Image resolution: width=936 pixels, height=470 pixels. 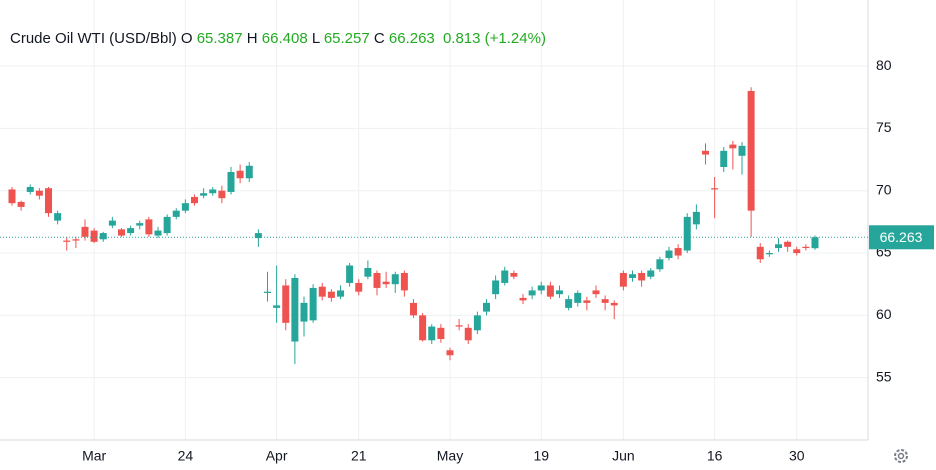 I want to click on y-tick-label: 55, so click(x=884, y=376).